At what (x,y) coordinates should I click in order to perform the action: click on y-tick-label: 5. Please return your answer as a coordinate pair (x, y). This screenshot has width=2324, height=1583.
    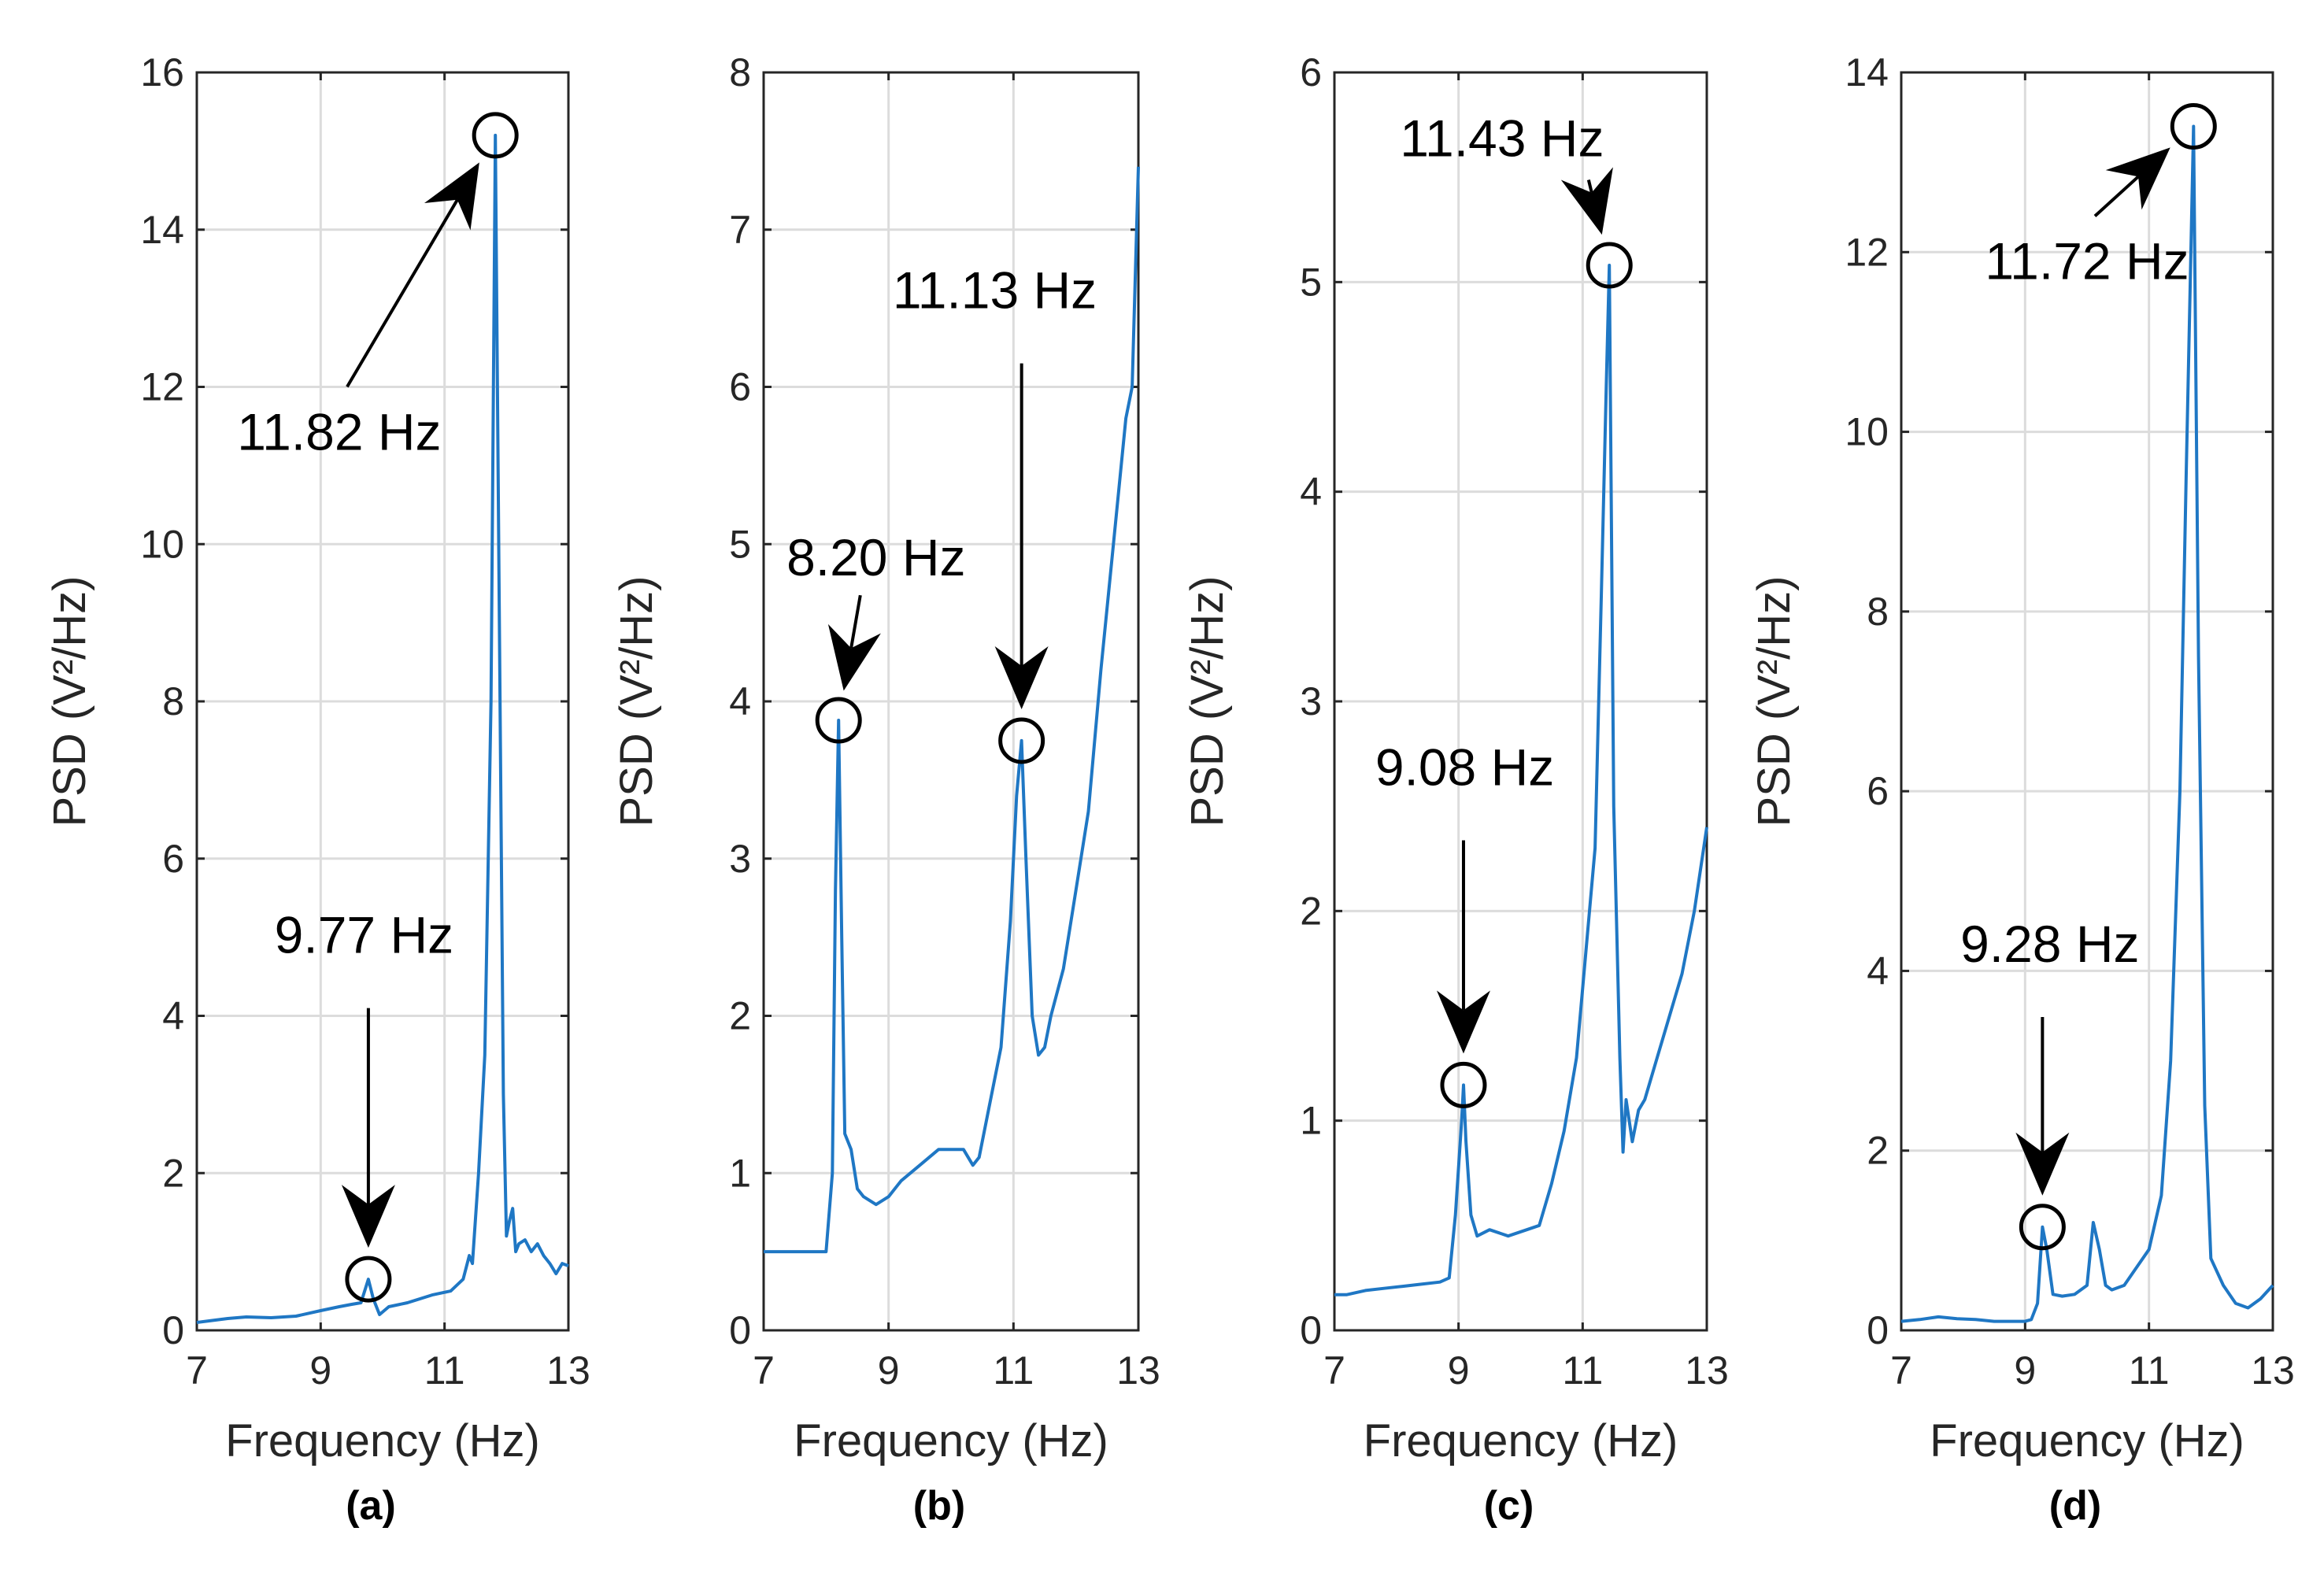
    Looking at the image, I should click on (1311, 282).